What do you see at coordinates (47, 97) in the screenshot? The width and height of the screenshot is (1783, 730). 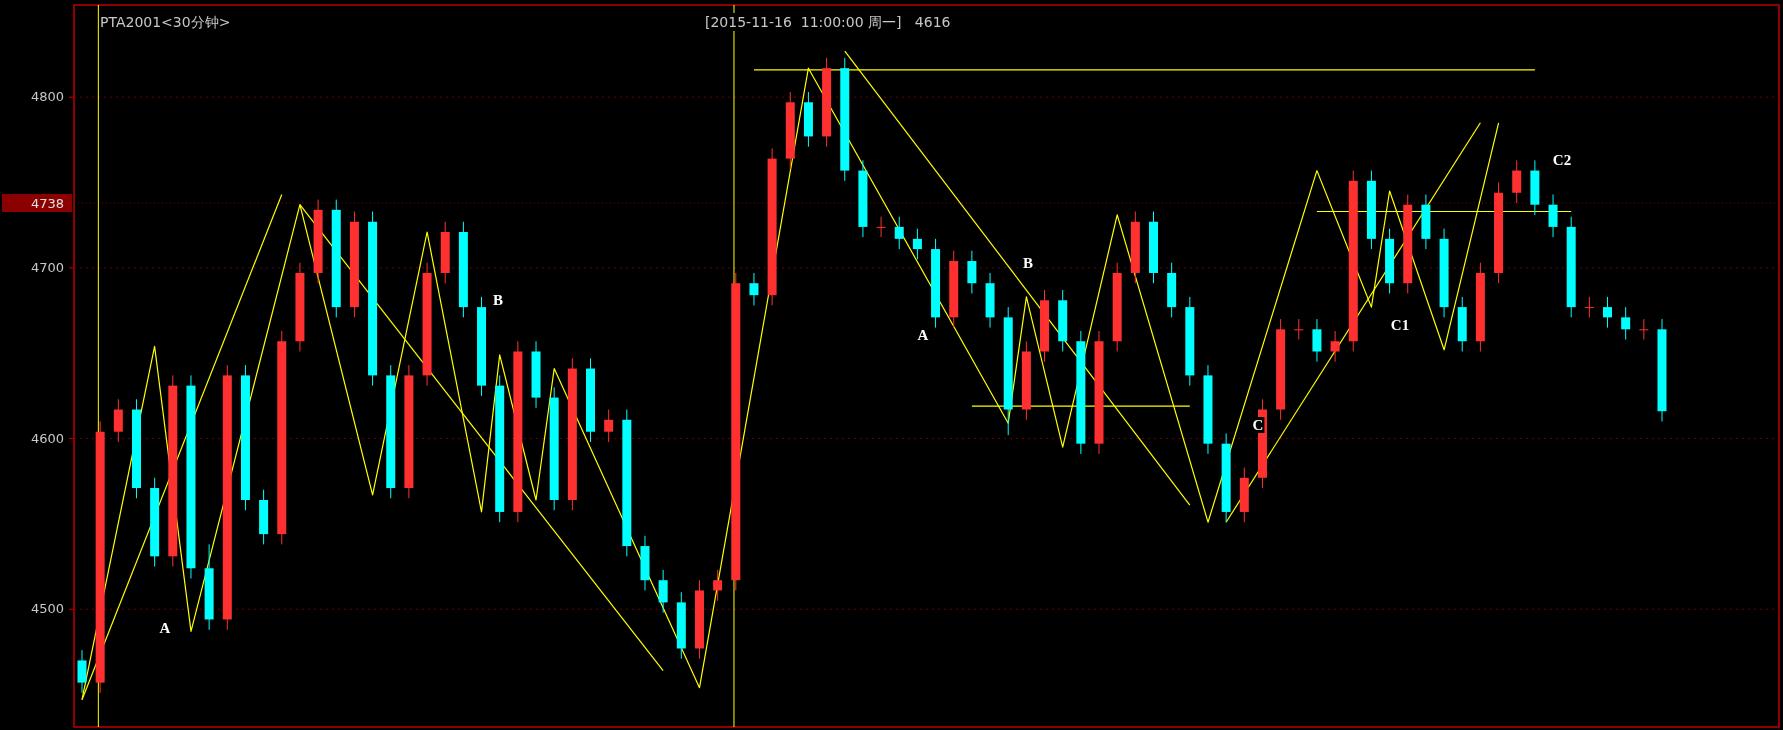 I see `y-tick-label: 4800` at bounding box center [47, 97].